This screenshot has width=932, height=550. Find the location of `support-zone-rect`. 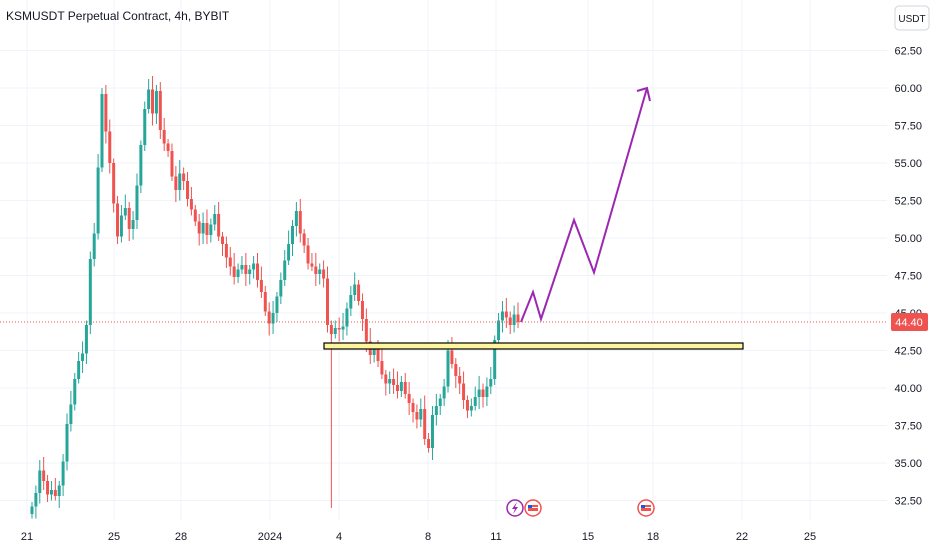

support-zone-rect is located at coordinates (533, 346).